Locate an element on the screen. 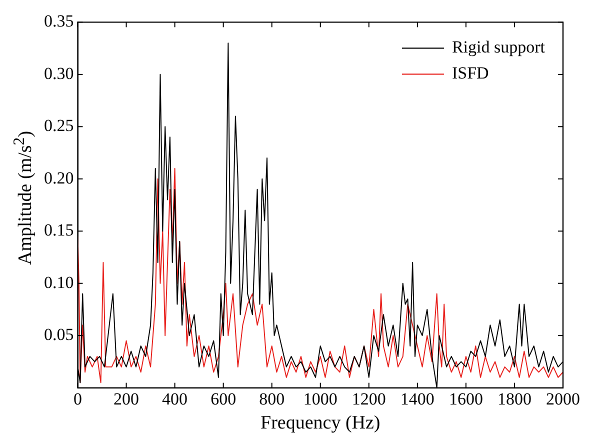 This screenshot has width=590, height=443. x-tick-label: 1600 is located at coordinates (465, 398).